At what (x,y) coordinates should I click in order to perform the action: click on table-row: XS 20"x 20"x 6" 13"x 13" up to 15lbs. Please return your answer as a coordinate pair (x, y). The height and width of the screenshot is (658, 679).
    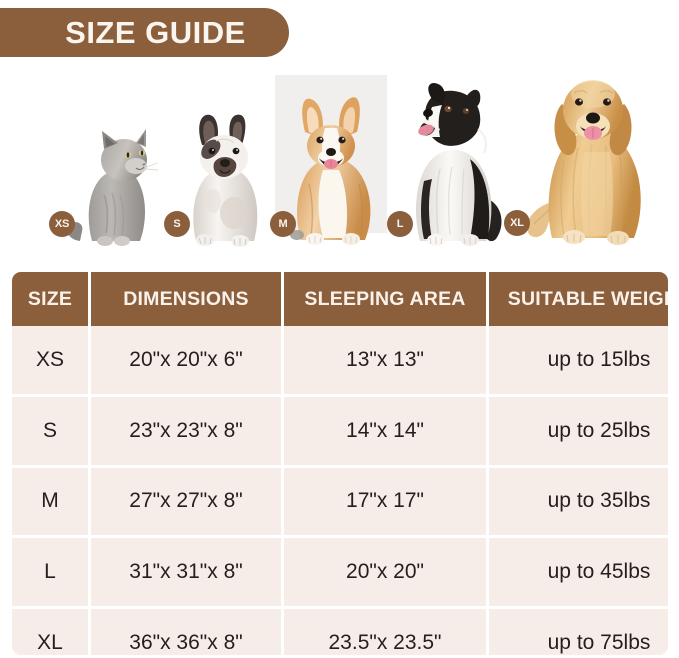
    Looking at the image, I should click on (340, 361).